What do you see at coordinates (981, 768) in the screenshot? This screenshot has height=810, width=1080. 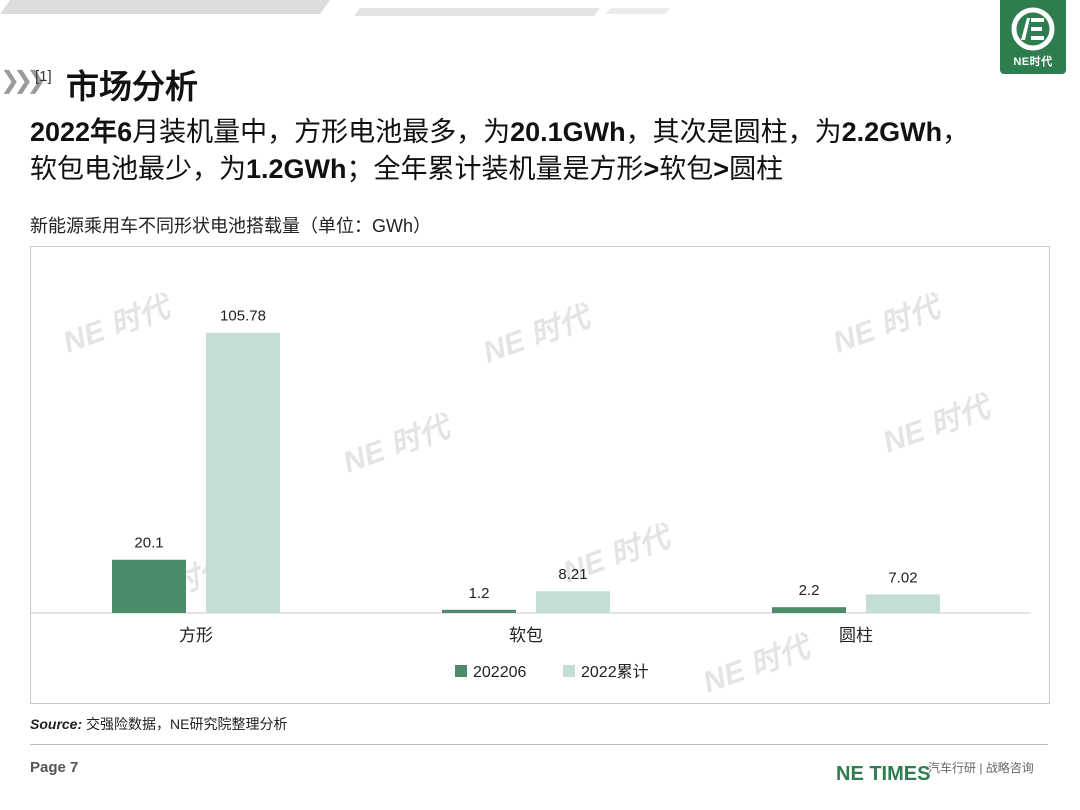 I see `footer-tagline: 汽车行研 | 战略咨询` at bounding box center [981, 768].